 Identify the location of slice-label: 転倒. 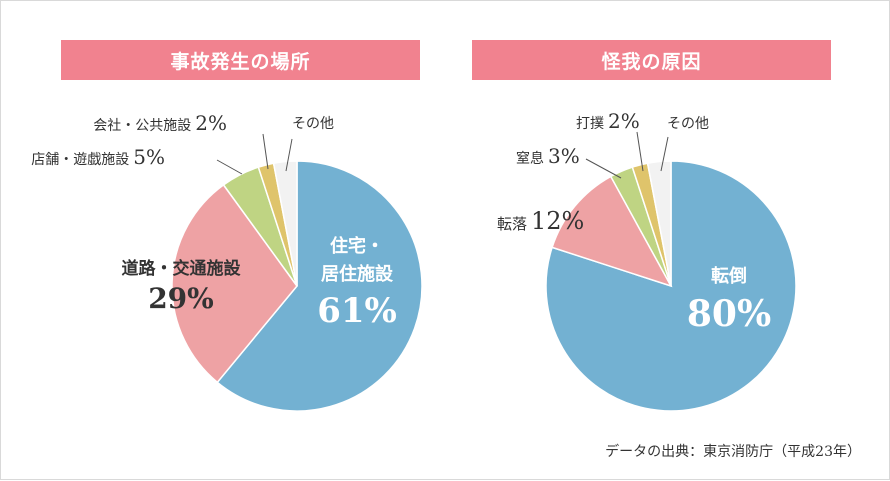
(729, 276).